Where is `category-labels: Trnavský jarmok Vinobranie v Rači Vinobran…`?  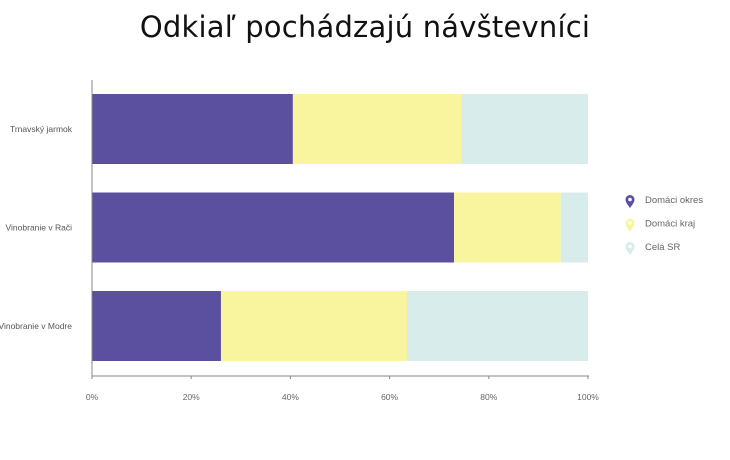 category-labels: Trnavský jarmok Vinobranie v Rači Vinobran… is located at coordinates (36, 227).